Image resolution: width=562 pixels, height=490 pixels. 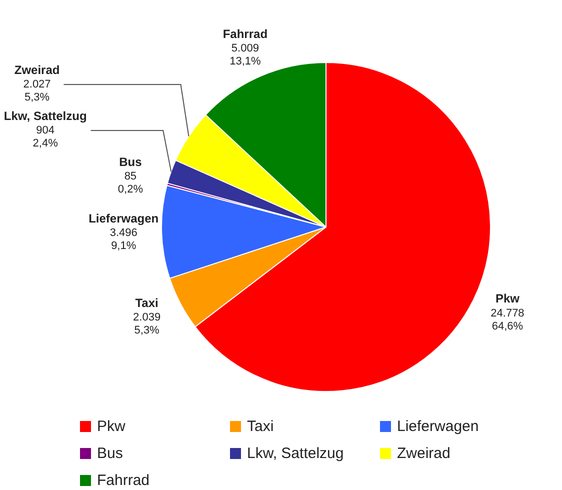 I want to click on slice-label: Bus, so click(x=130, y=161).